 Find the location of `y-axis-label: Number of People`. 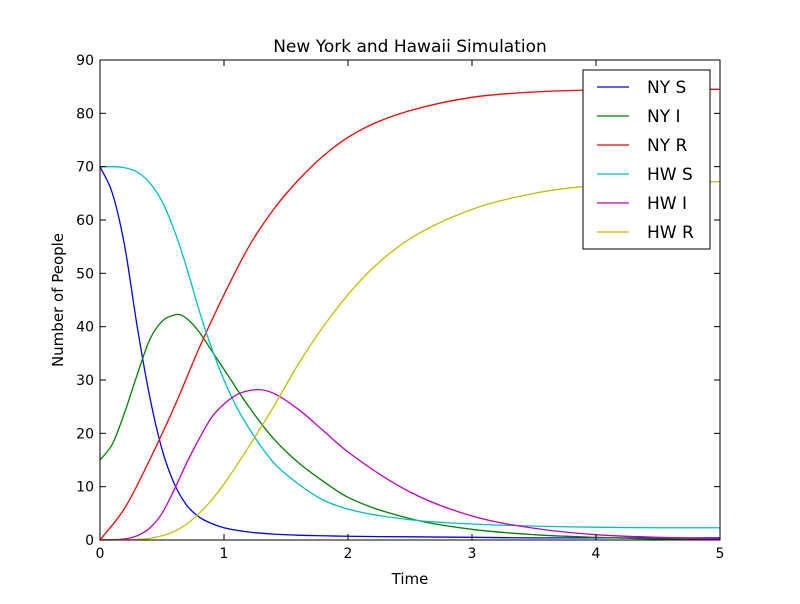

y-axis-label: Number of People is located at coordinates (58, 300).